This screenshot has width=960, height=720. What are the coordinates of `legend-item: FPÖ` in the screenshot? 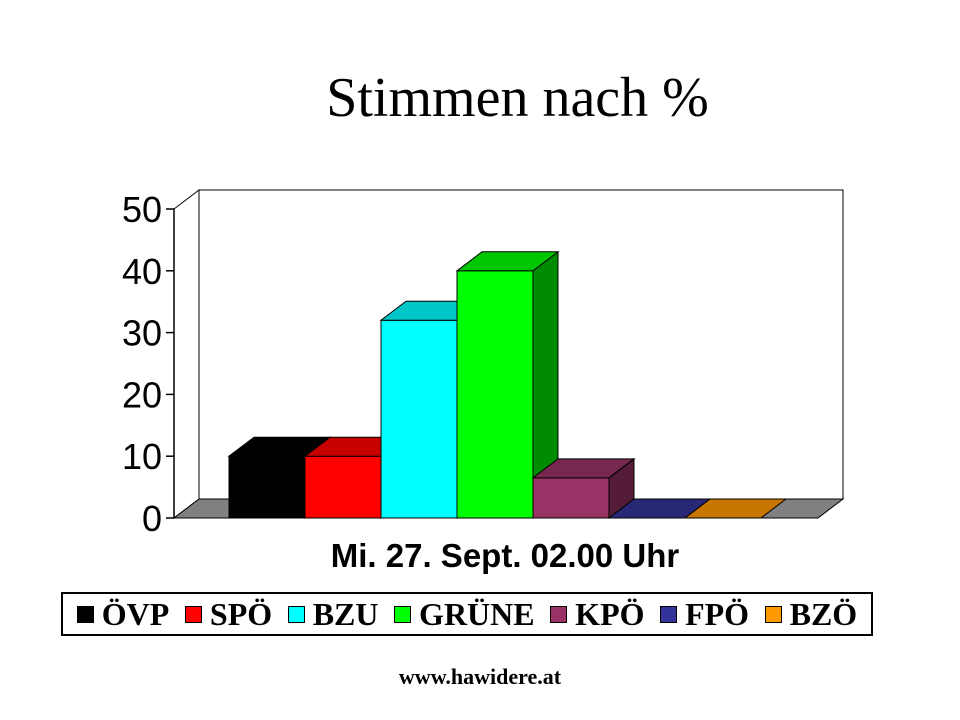 It's located at (704, 614).